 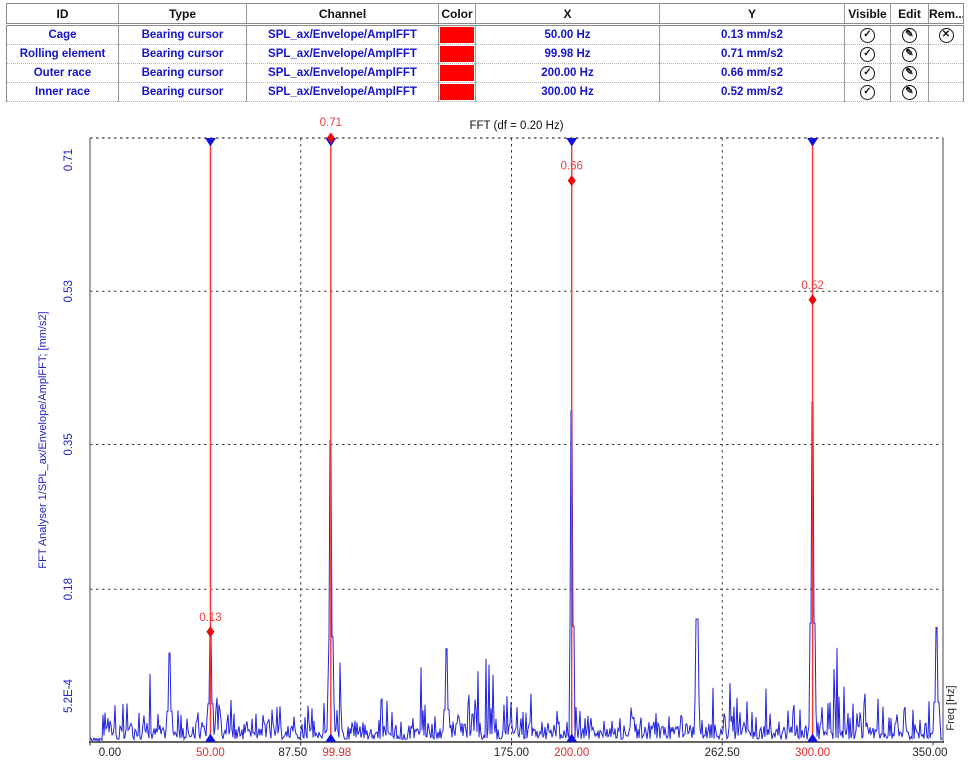 What do you see at coordinates (812, 286) in the screenshot?
I see `cursor-value-label-inner-race: 0.52` at bounding box center [812, 286].